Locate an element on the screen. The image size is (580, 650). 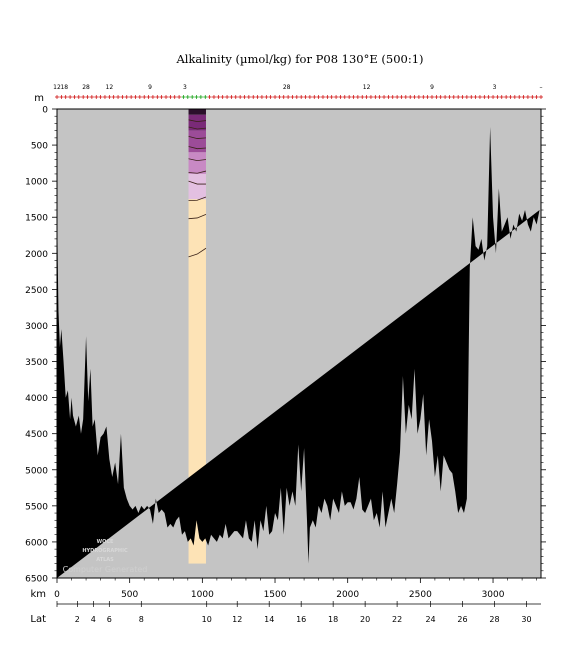
watermark-line3: ATLAS is located at coordinates (105, 560).